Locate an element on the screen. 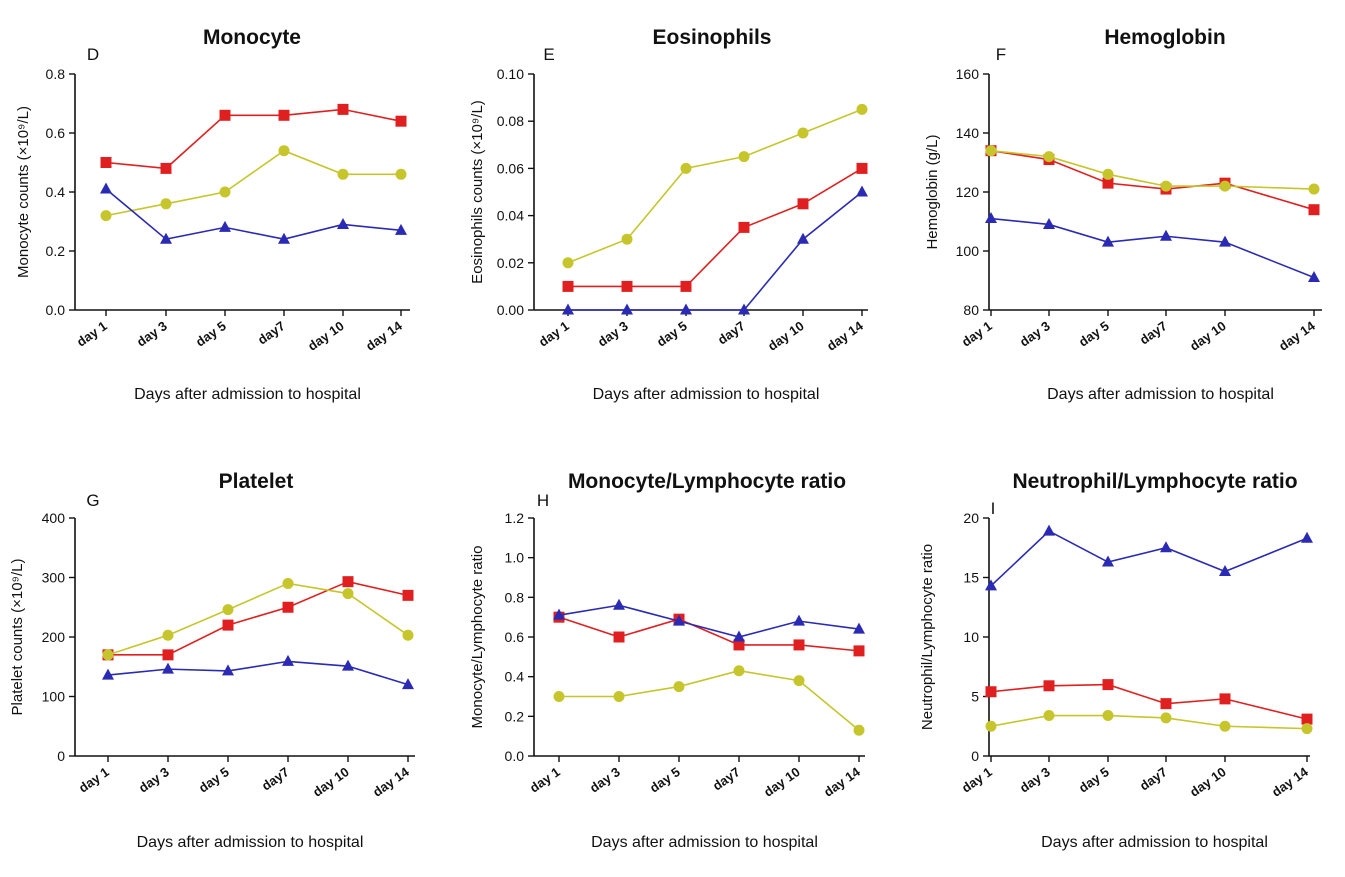 The width and height of the screenshot is (1345, 877). panel-letter: D is located at coordinates (93, 54).